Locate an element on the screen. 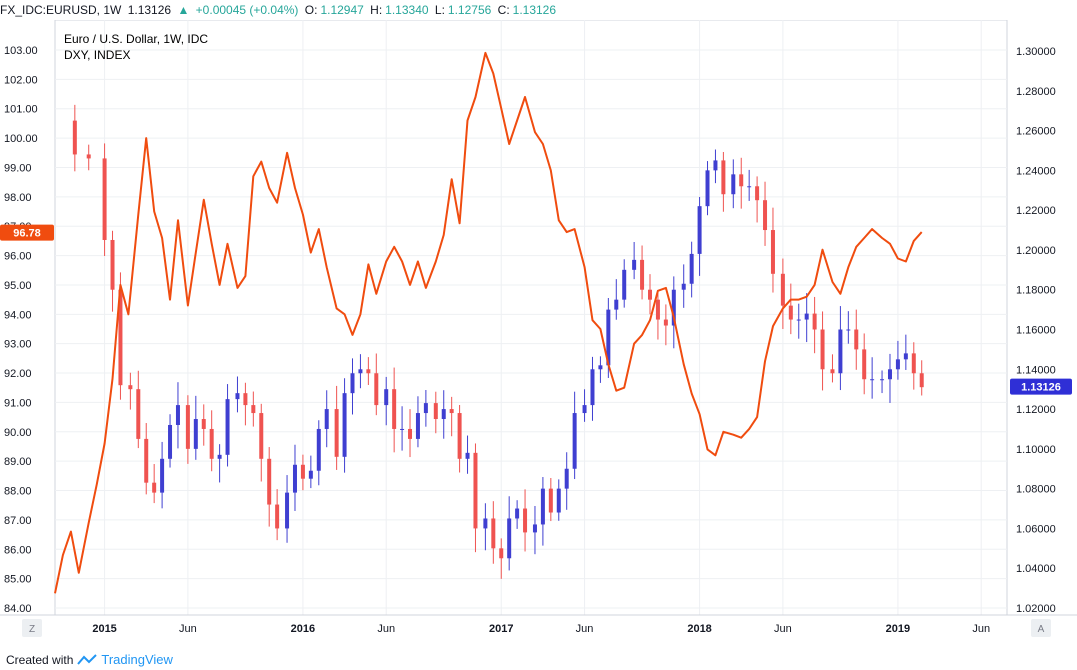 This screenshot has width=1077, height=670. right-axis-tick-label: 1.12000 is located at coordinates (1036, 410).